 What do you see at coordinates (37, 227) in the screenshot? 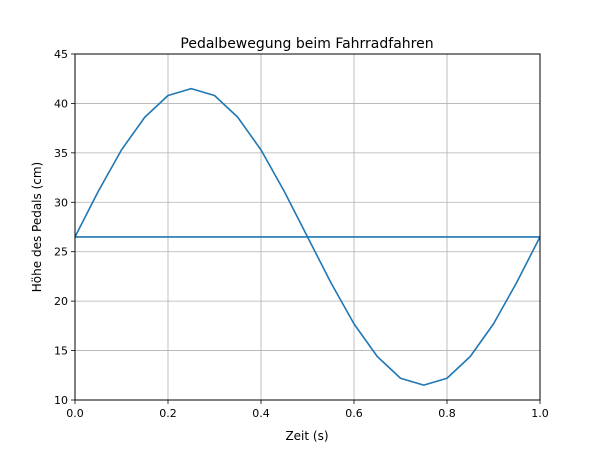
I see `y-axis-label: Höhe des Pedals (cm)` at bounding box center [37, 227].